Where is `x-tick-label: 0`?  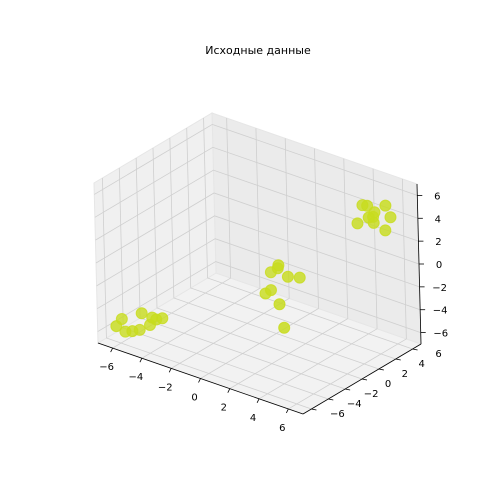
x-tick-label: 0 is located at coordinates (194, 398).